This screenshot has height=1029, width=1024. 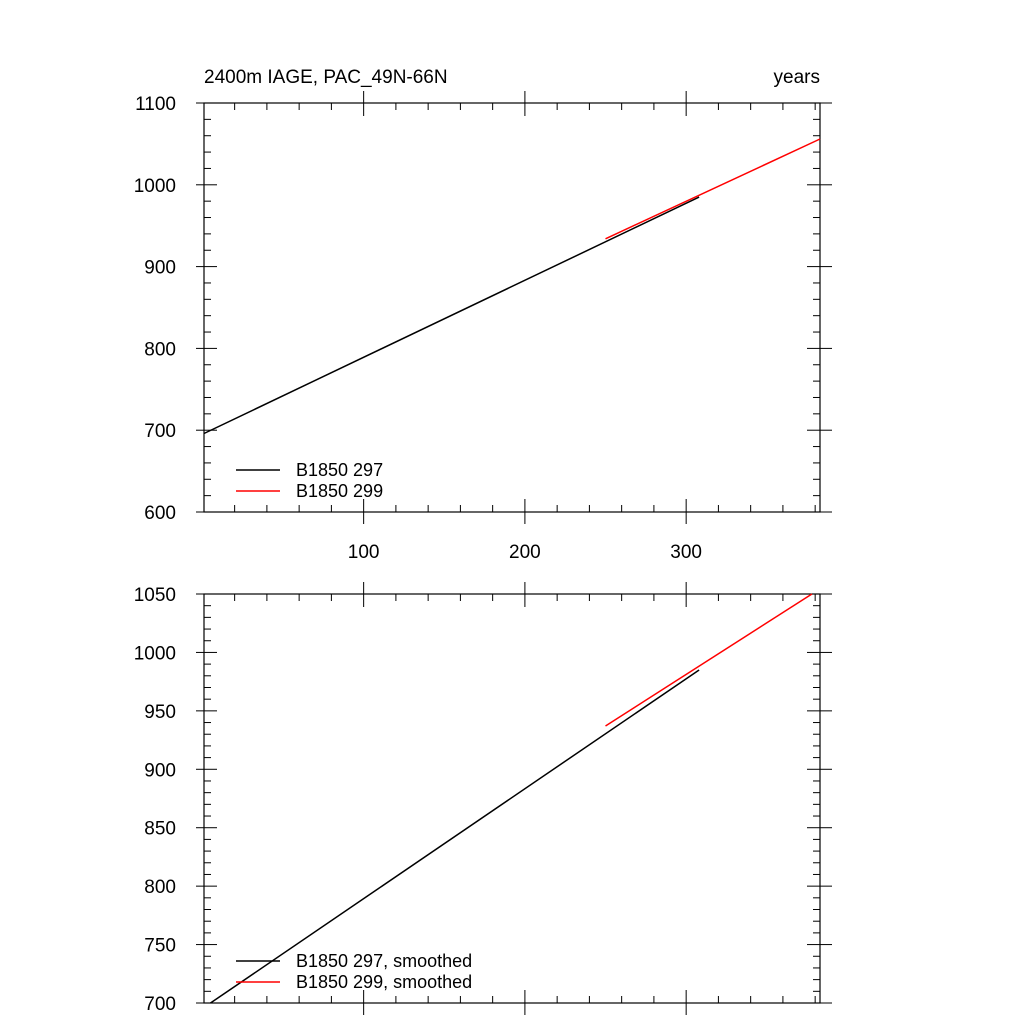 What do you see at coordinates (326, 77) in the screenshot?
I see `top-panel-title: 2400m IAGE, PAC_49N-66N` at bounding box center [326, 77].